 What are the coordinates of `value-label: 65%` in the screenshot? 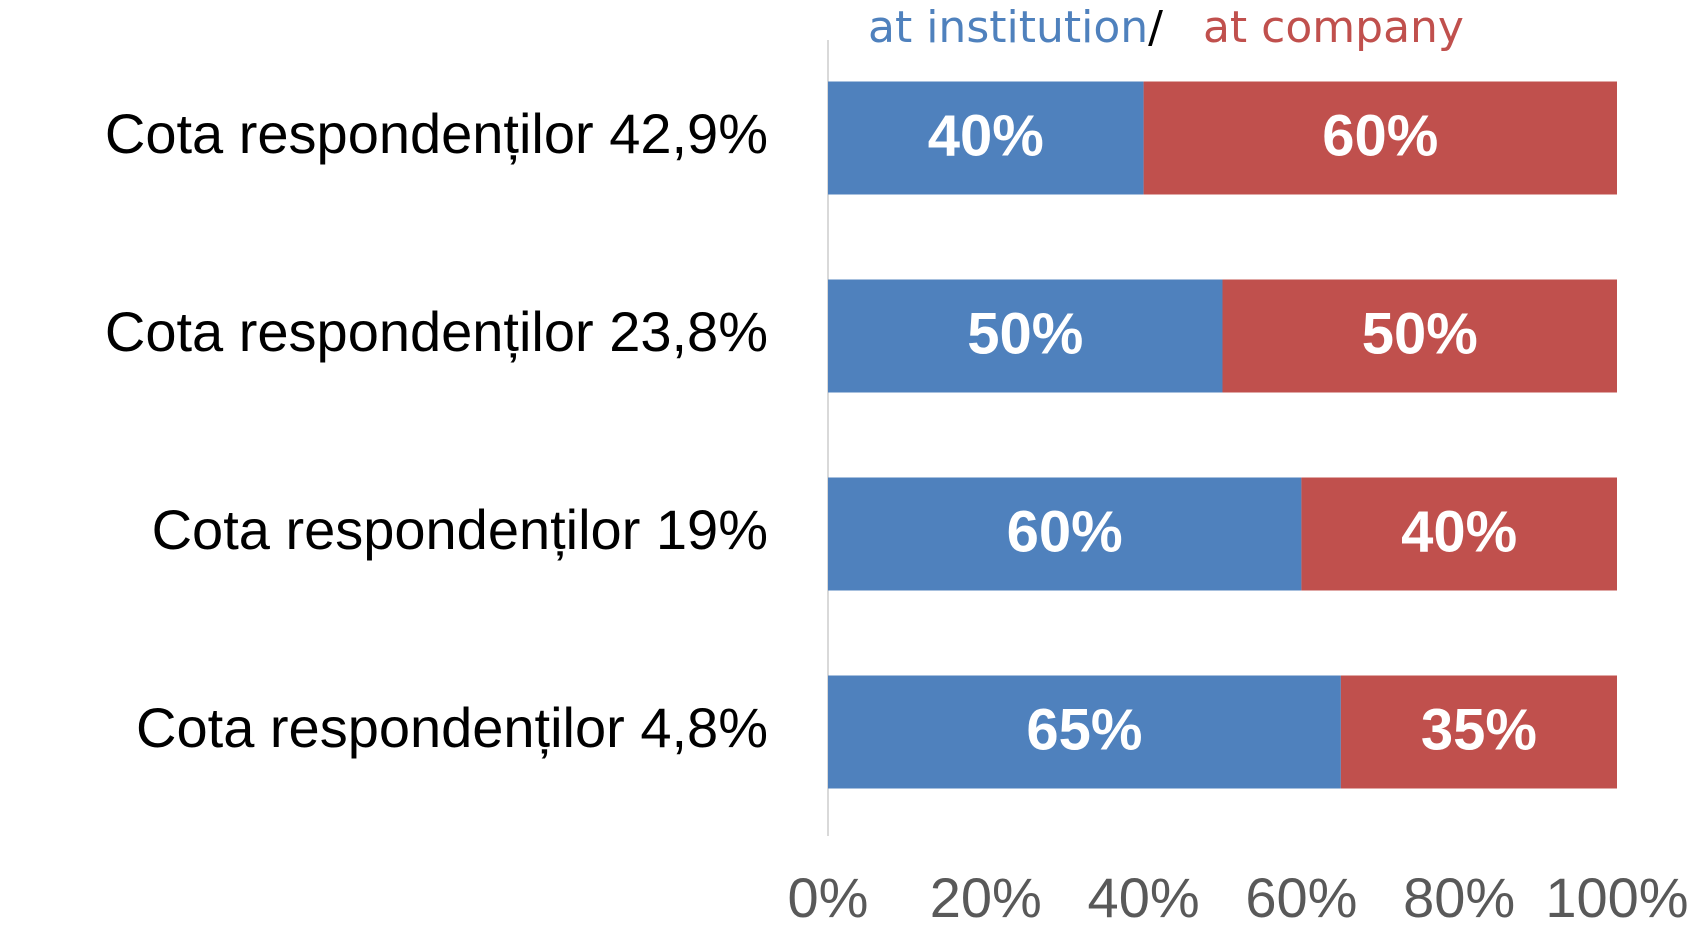 It's located at (1084, 729).